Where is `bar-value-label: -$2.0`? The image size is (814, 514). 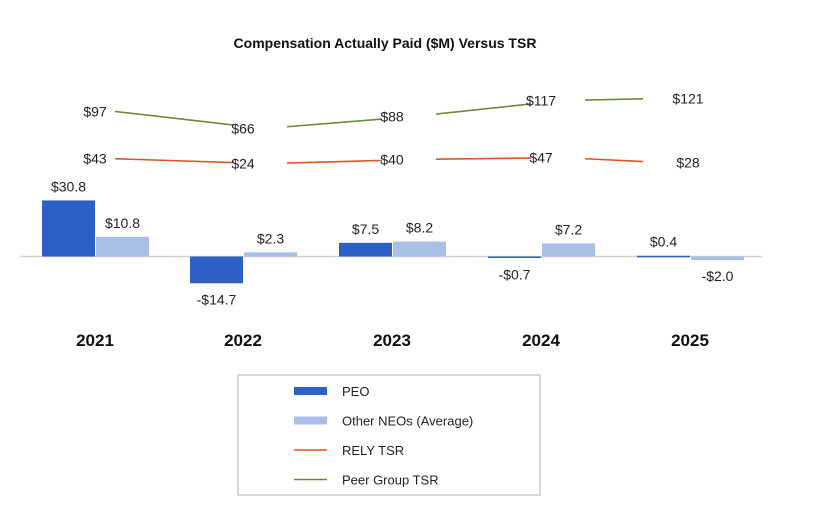 bar-value-label: -$2.0 is located at coordinates (718, 276).